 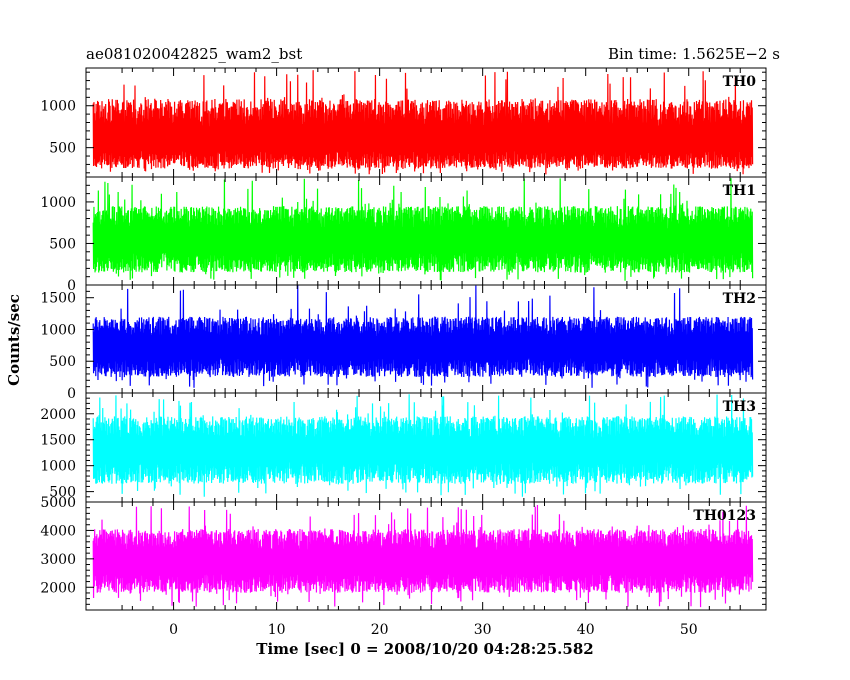 I want to click on panel-th0: 500 1000 TH0, so click(x=403, y=122).